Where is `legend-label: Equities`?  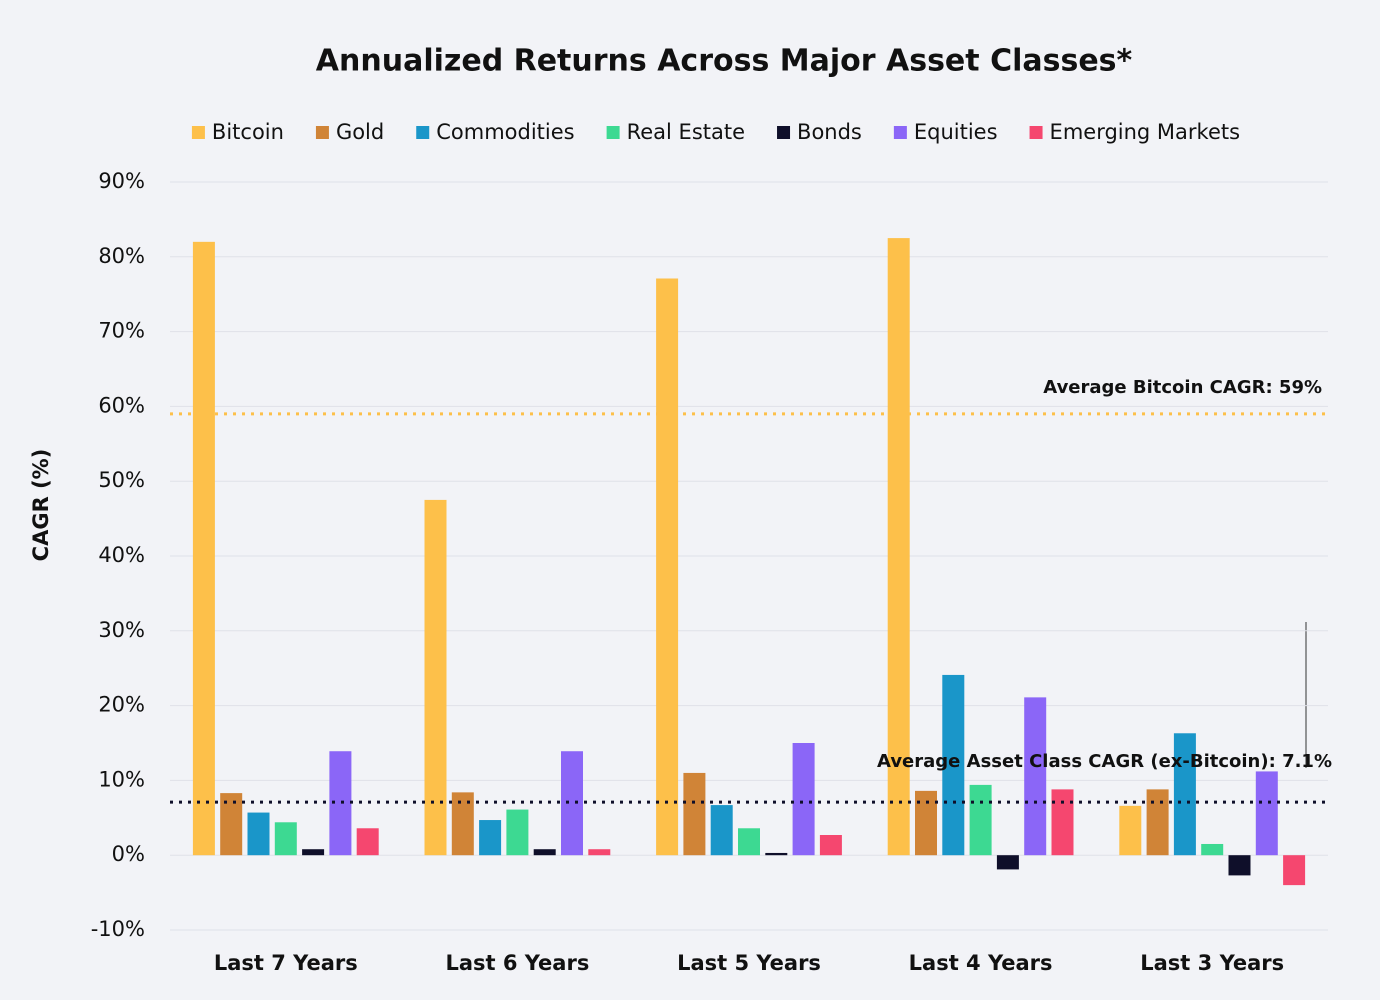 legend-label: Equities is located at coordinates (956, 132).